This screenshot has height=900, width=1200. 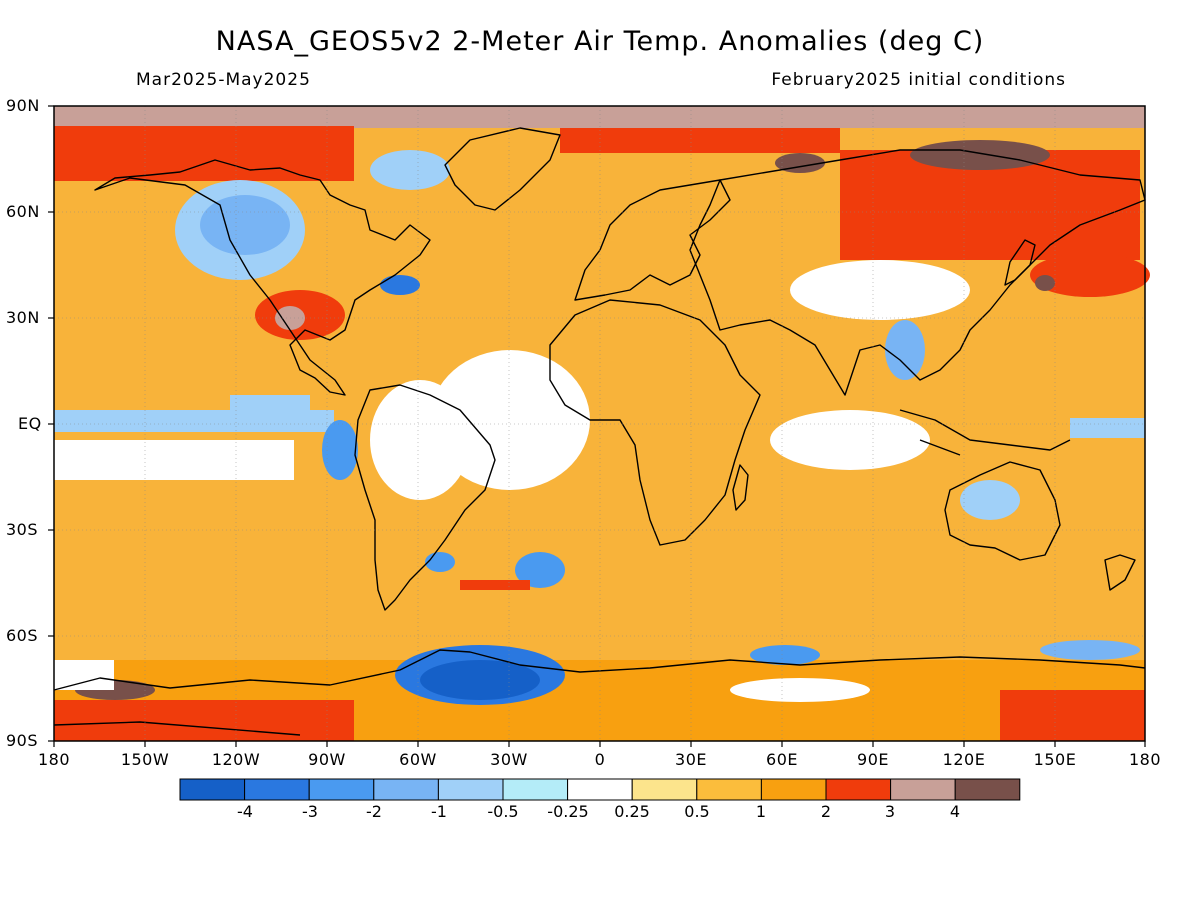 I want to click on lat-label: 30S, so click(x=22, y=529).